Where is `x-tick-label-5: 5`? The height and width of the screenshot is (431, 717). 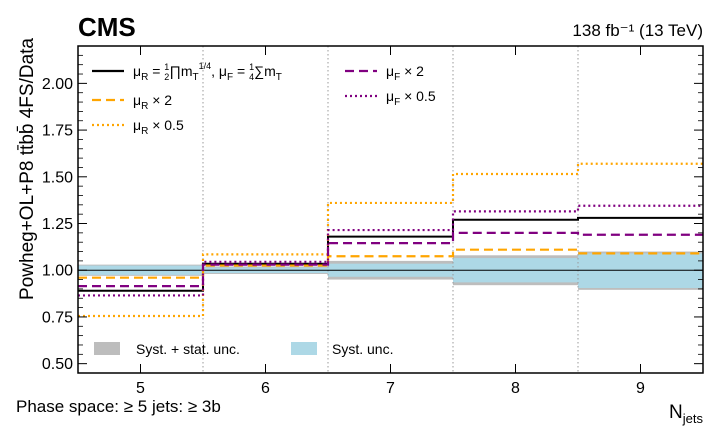
x-tick-label-5: 5 is located at coordinates (140, 388).